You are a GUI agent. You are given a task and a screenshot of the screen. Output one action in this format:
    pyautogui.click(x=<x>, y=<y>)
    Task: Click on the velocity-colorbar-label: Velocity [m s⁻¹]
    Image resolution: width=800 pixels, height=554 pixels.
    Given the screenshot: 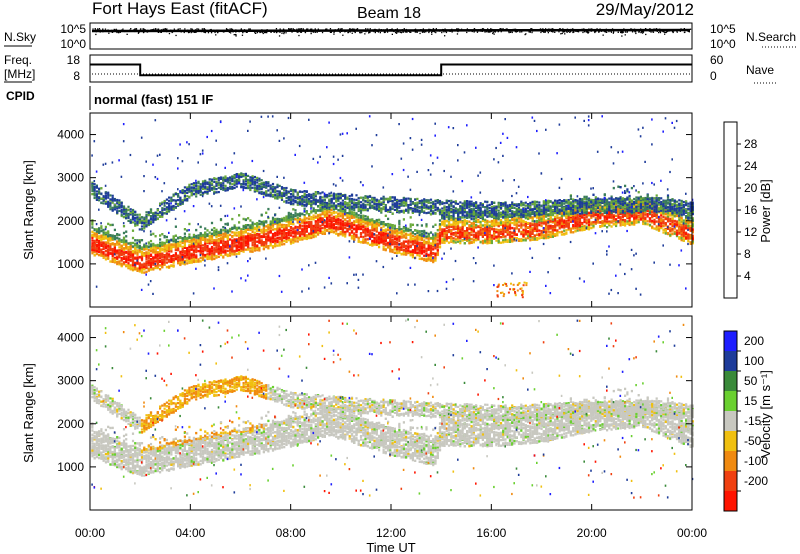 What is the action you would take?
    pyautogui.click(x=765, y=414)
    